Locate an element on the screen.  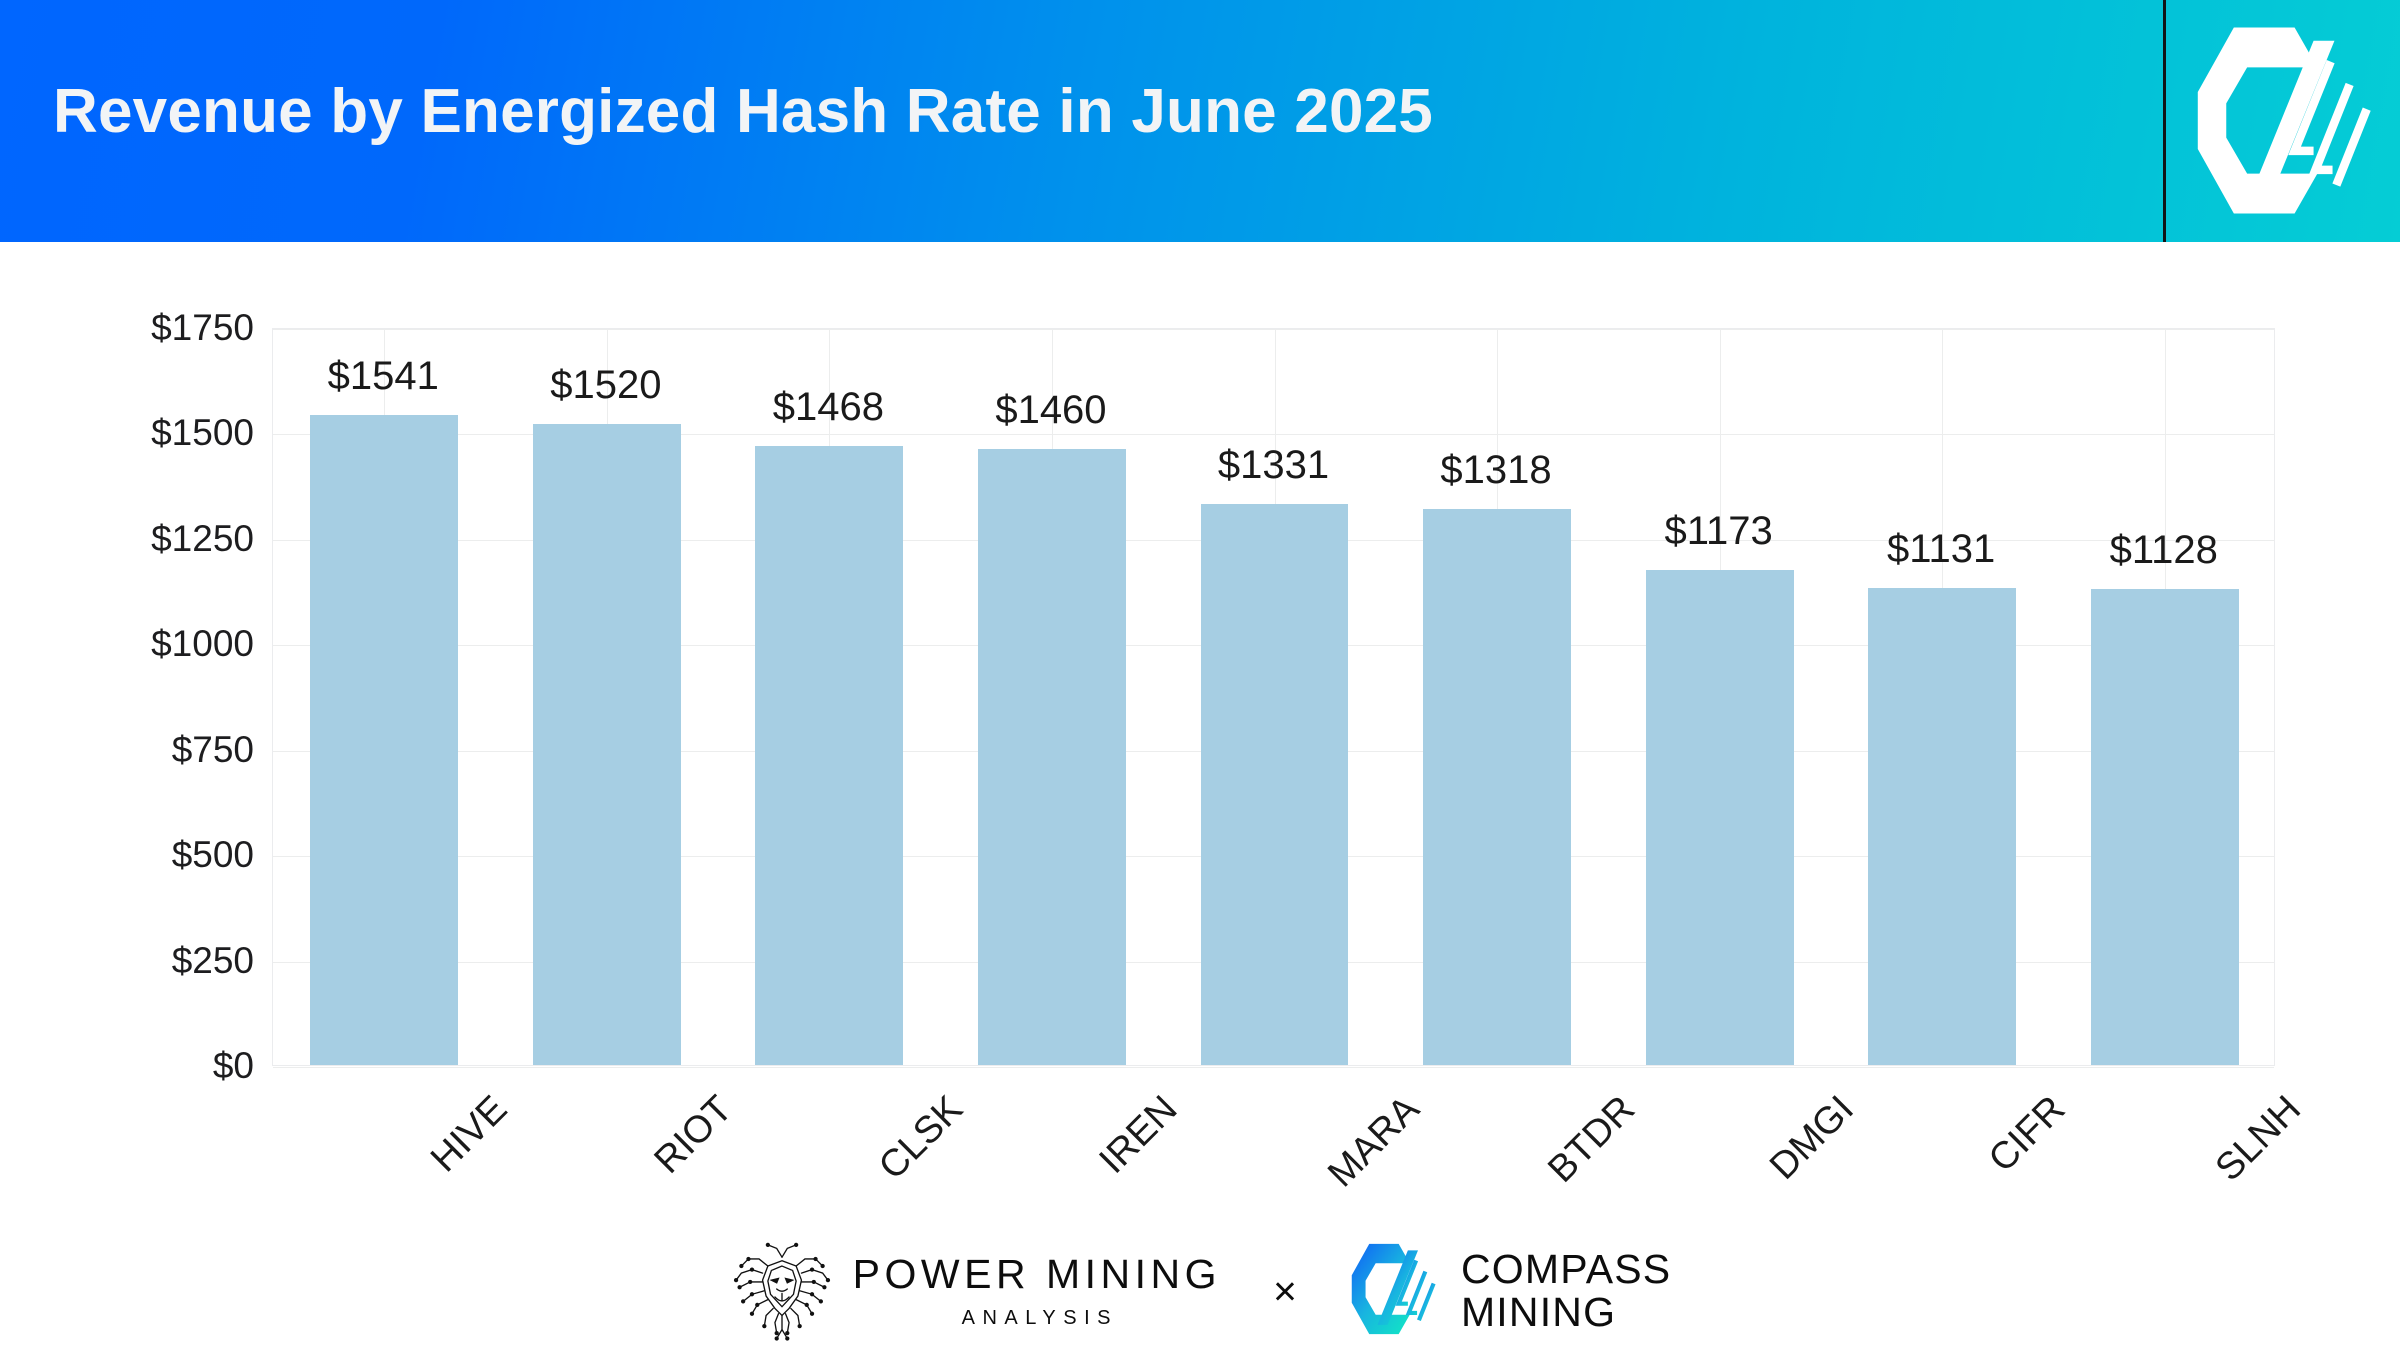
bar-cifr is located at coordinates (1942, 826).